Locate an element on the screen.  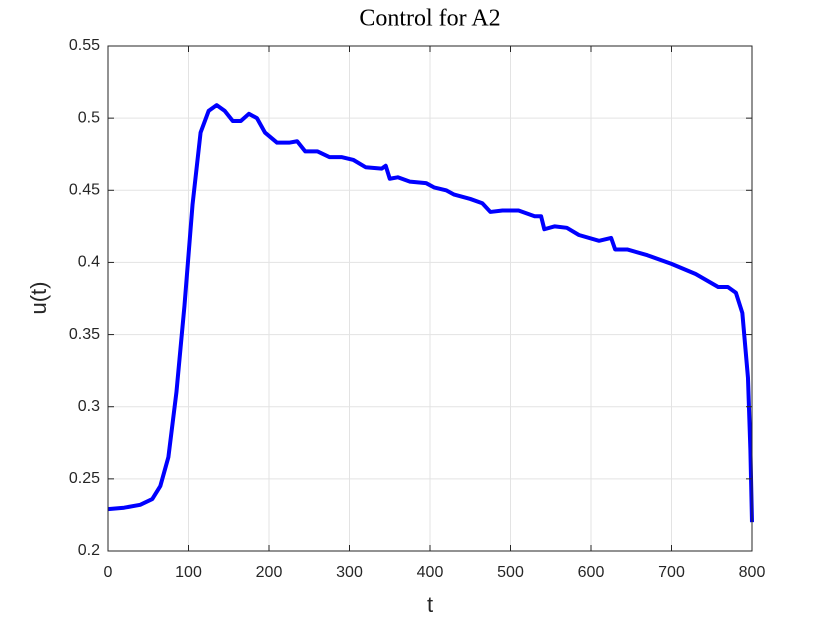
y-axis-label: u(t) is located at coordinates (38, 298).